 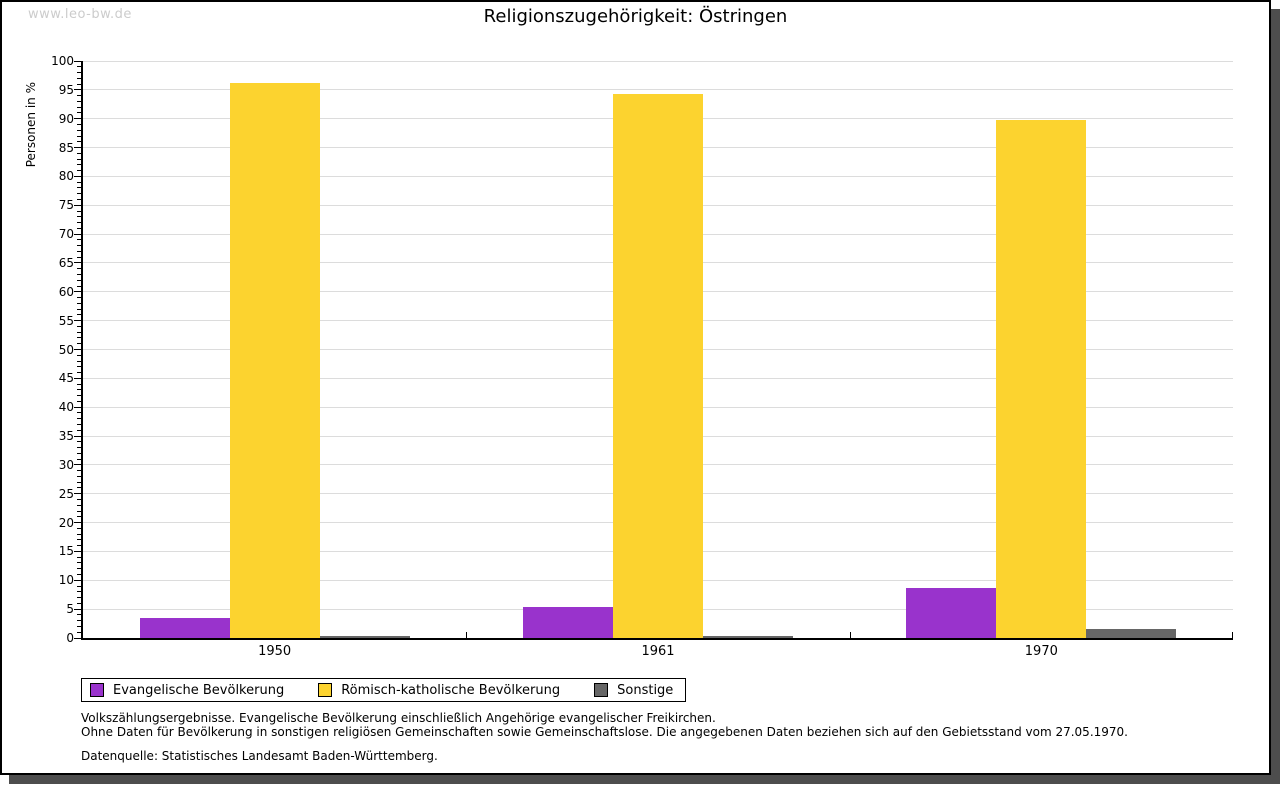 I want to click on x-axis-label: 1961, so click(x=658, y=651).